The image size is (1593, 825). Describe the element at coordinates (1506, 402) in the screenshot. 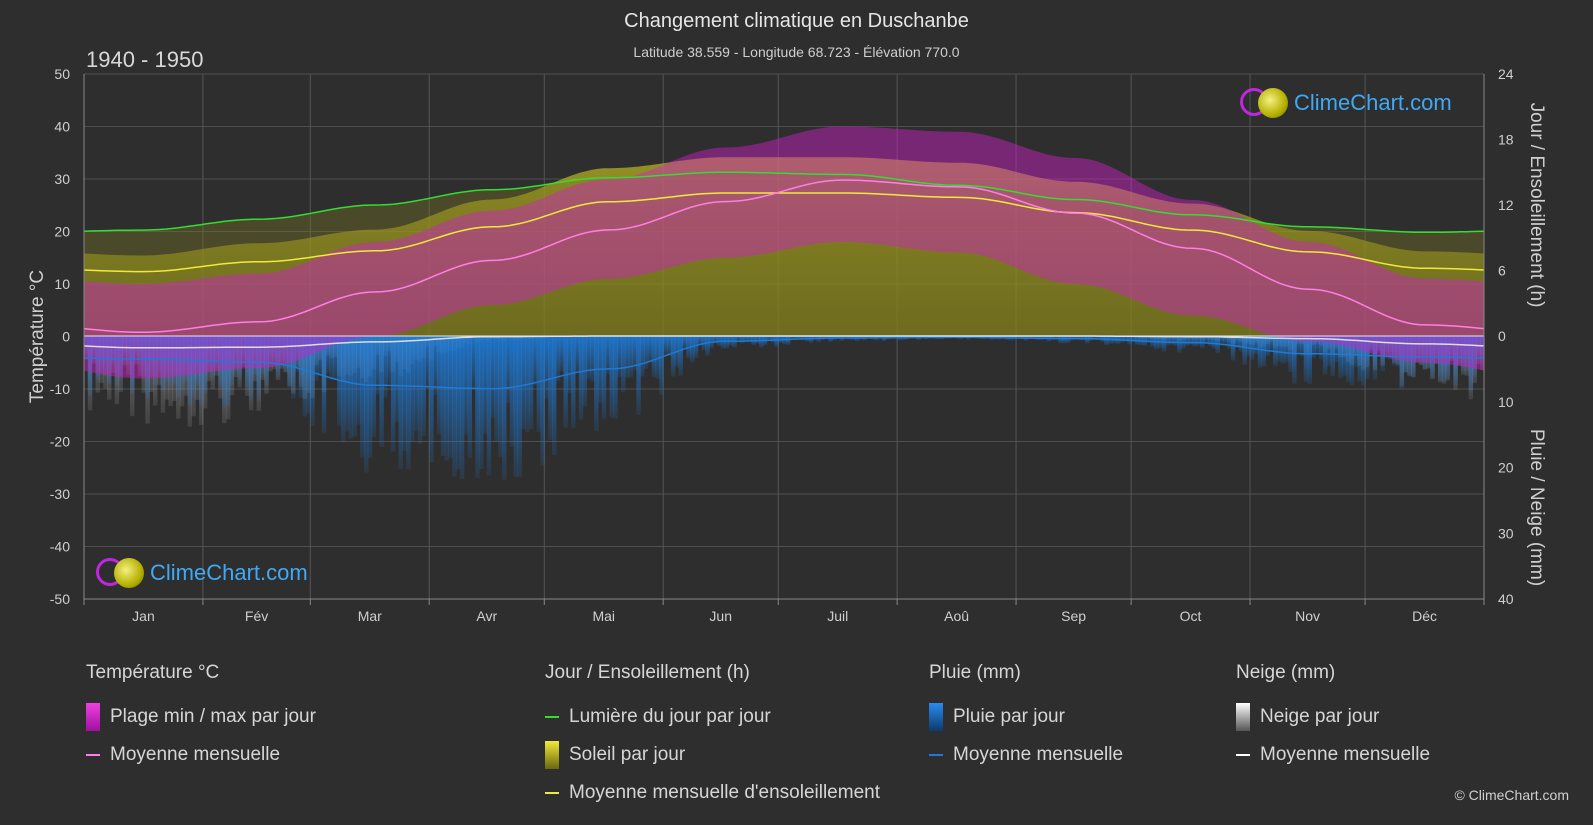

I see `y-right-tick-label: 10` at that location.